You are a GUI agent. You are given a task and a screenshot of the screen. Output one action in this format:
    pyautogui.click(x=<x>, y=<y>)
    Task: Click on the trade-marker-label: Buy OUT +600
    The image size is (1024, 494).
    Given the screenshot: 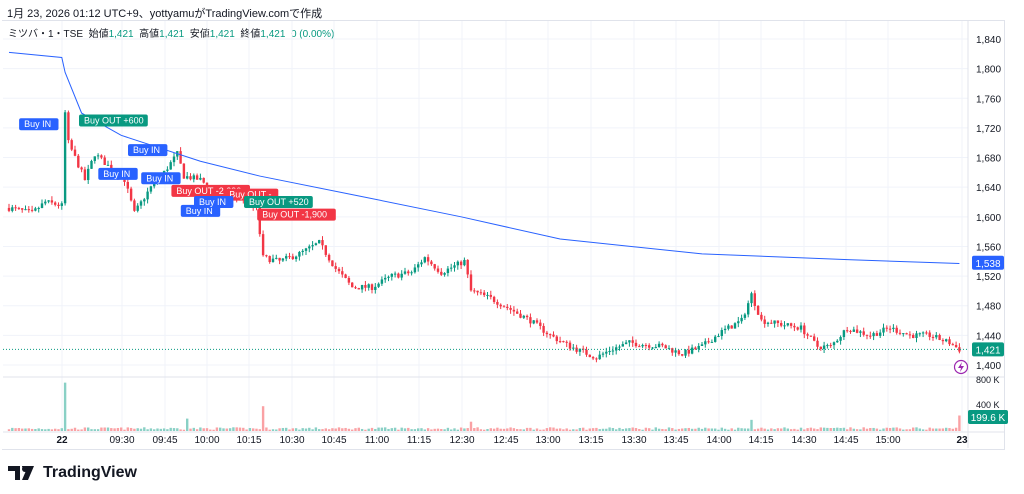 What is the action you would take?
    pyautogui.click(x=114, y=120)
    